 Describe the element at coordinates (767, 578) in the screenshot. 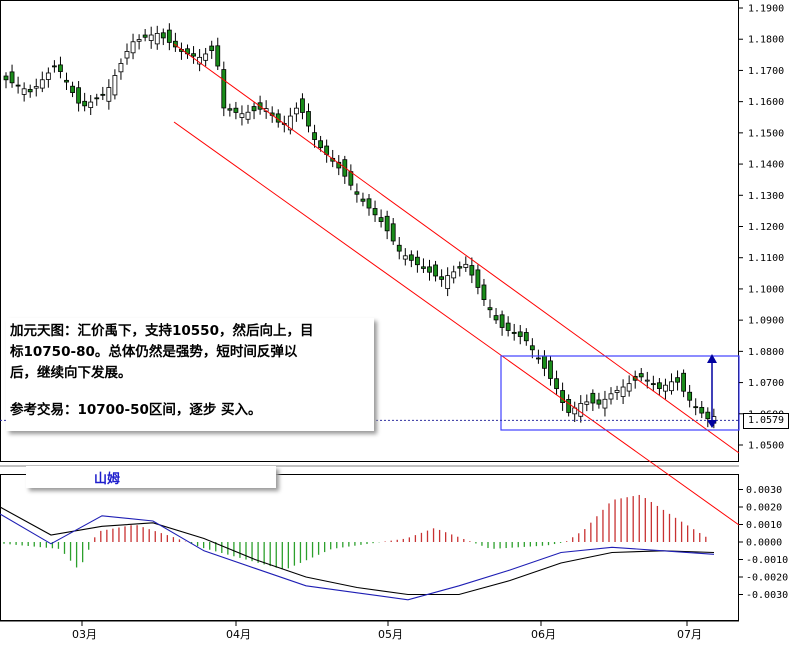

I see `macd-y-tick-label: -0.0020` at that location.